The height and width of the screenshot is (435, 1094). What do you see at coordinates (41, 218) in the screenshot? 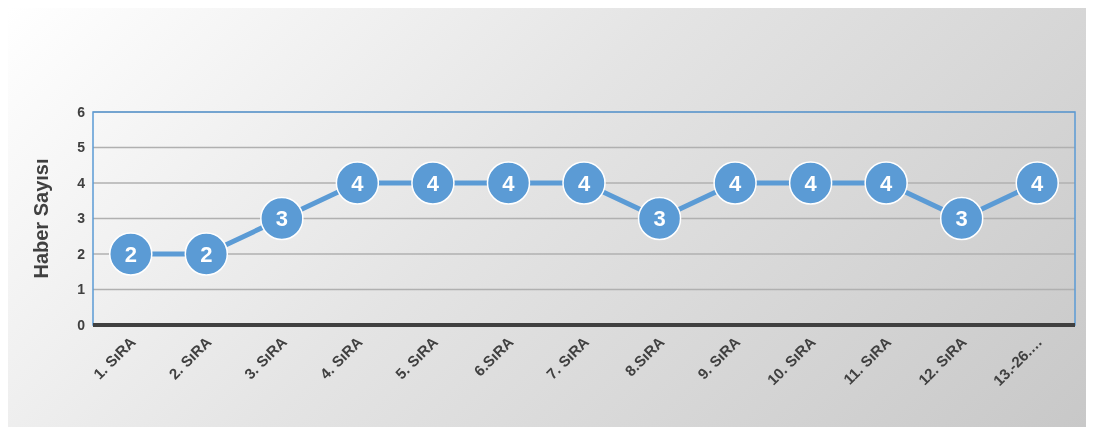
I see `y-axis-title: Haber Sayısı` at bounding box center [41, 218].